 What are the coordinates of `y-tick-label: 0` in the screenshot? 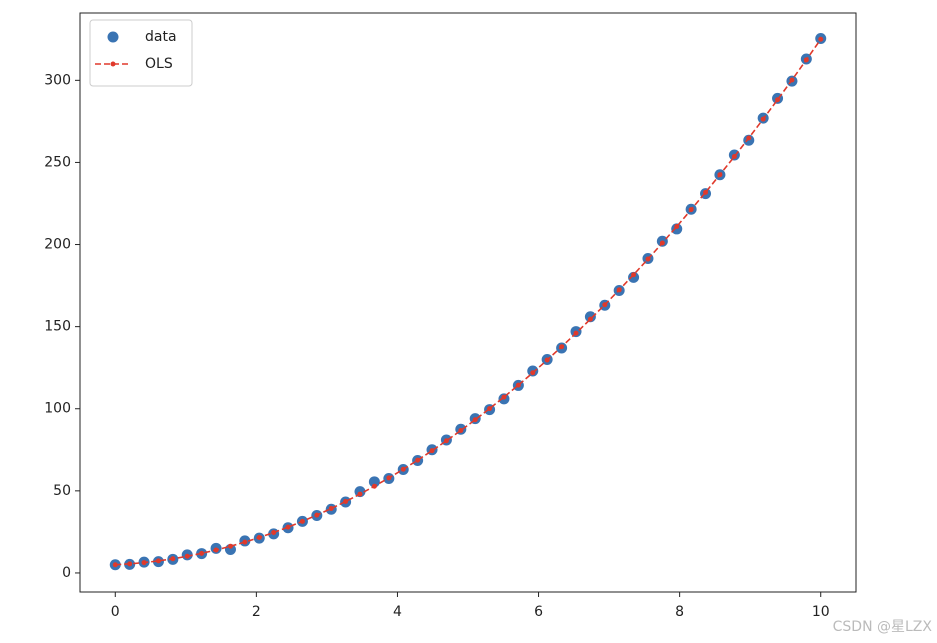 It's located at (66, 573).